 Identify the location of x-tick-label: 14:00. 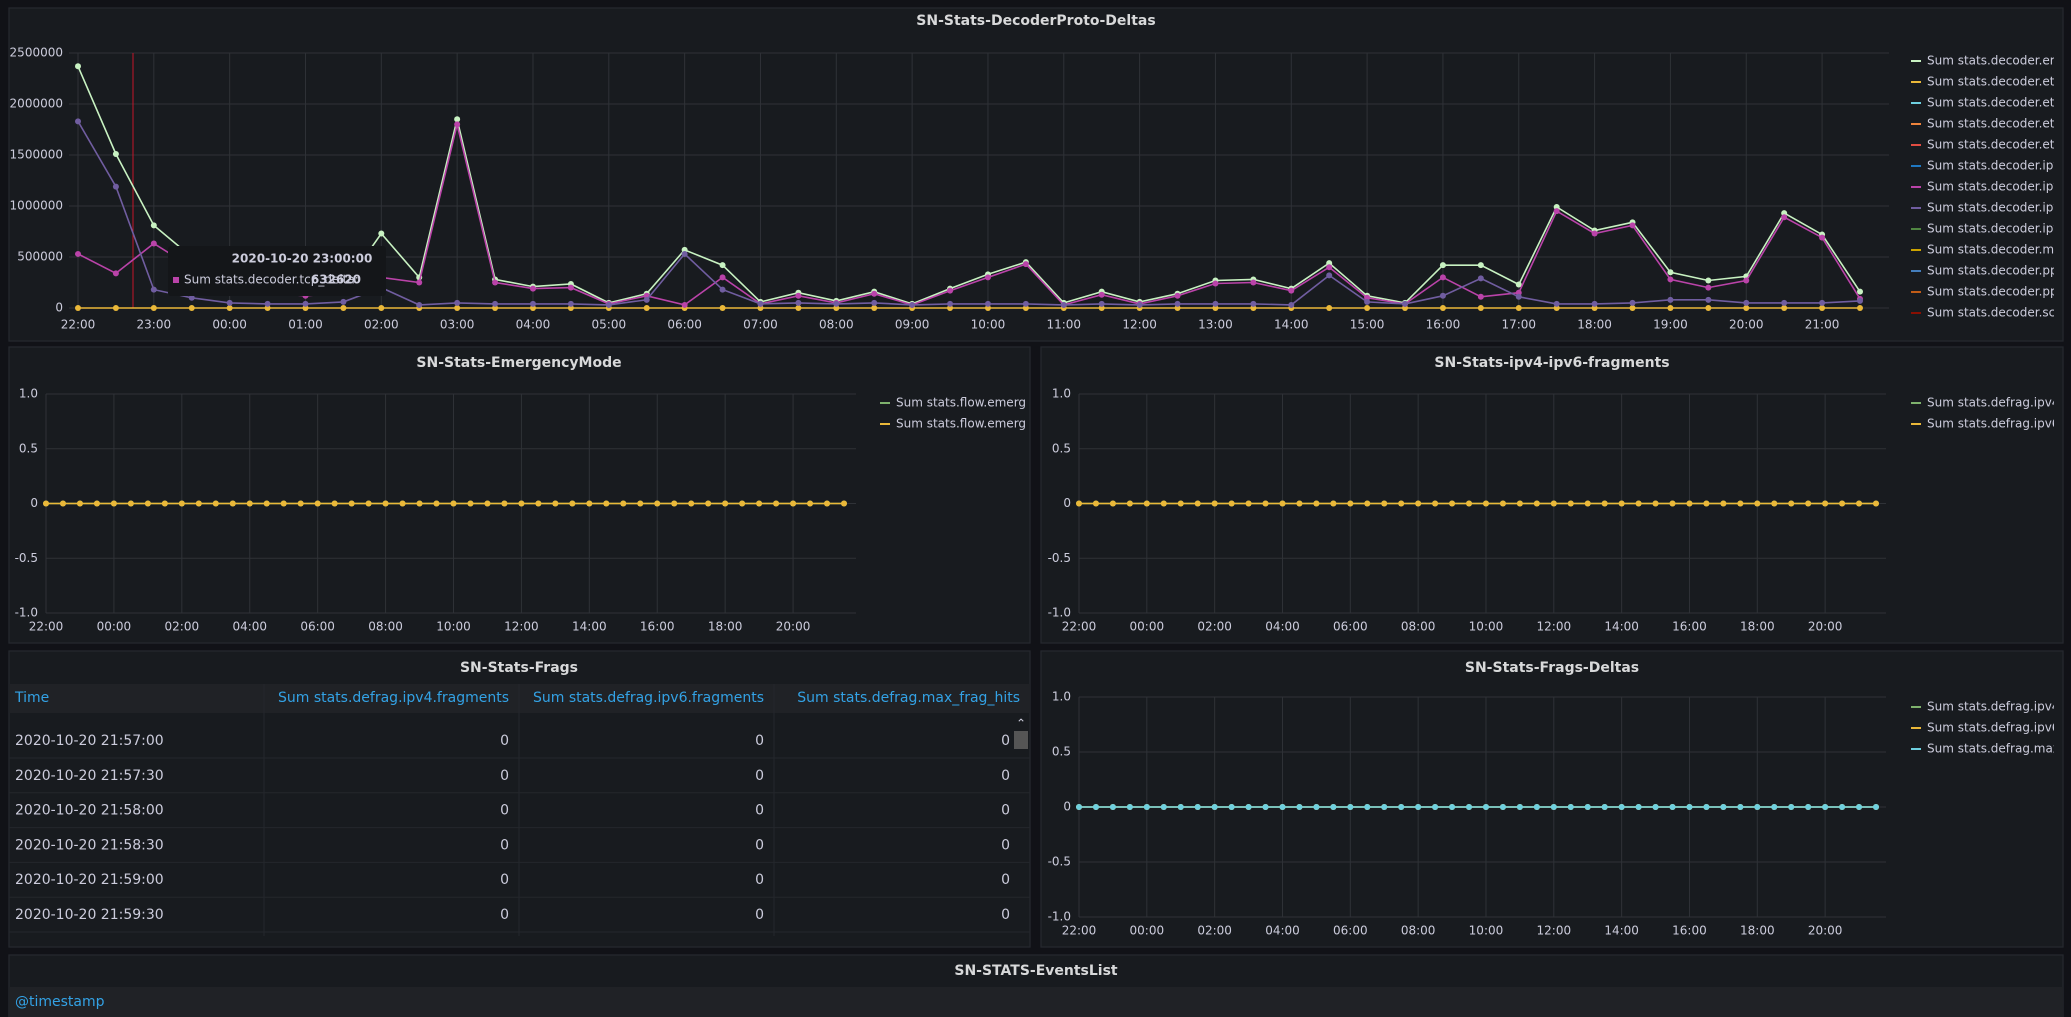
(1621, 931).